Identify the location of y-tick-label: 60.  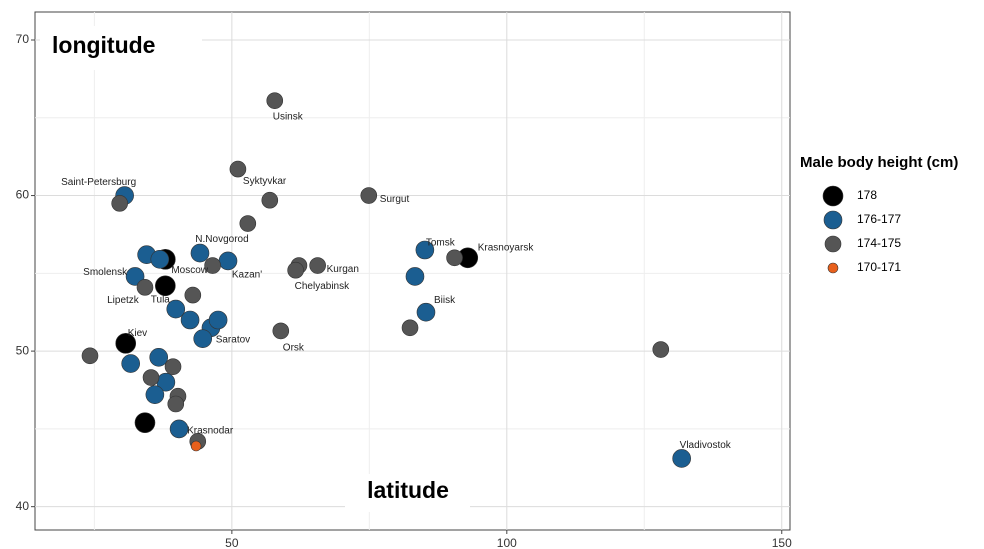
(23, 195).